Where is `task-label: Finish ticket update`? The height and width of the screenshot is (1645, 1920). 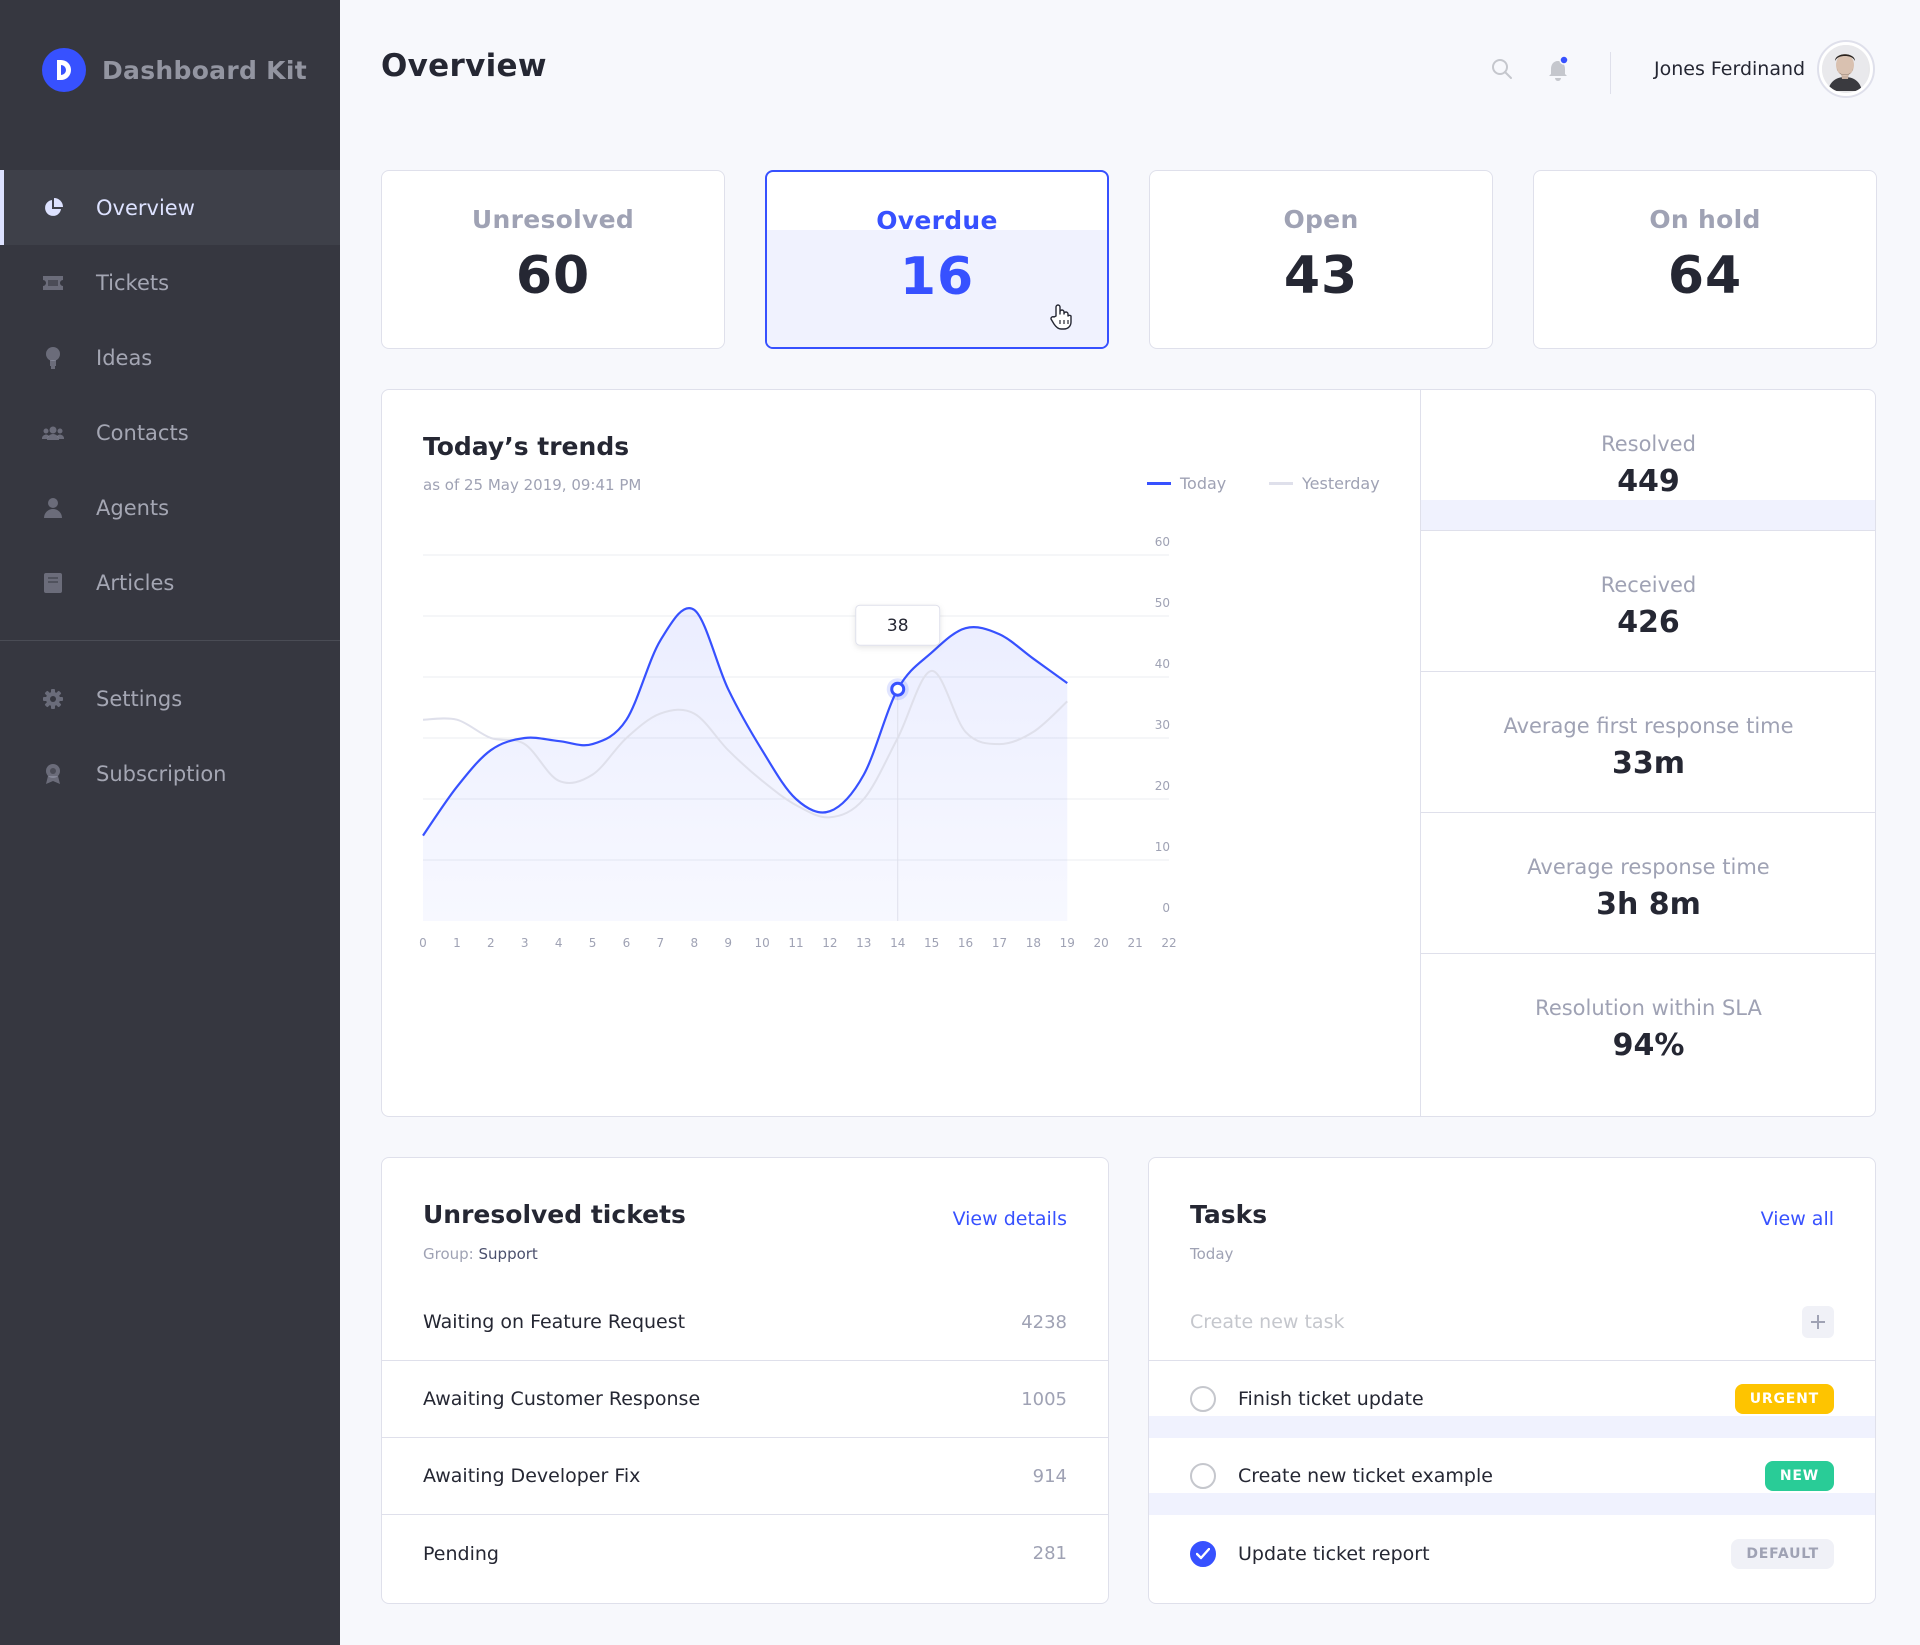 task-label: Finish ticket update is located at coordinates (1331, 1399).